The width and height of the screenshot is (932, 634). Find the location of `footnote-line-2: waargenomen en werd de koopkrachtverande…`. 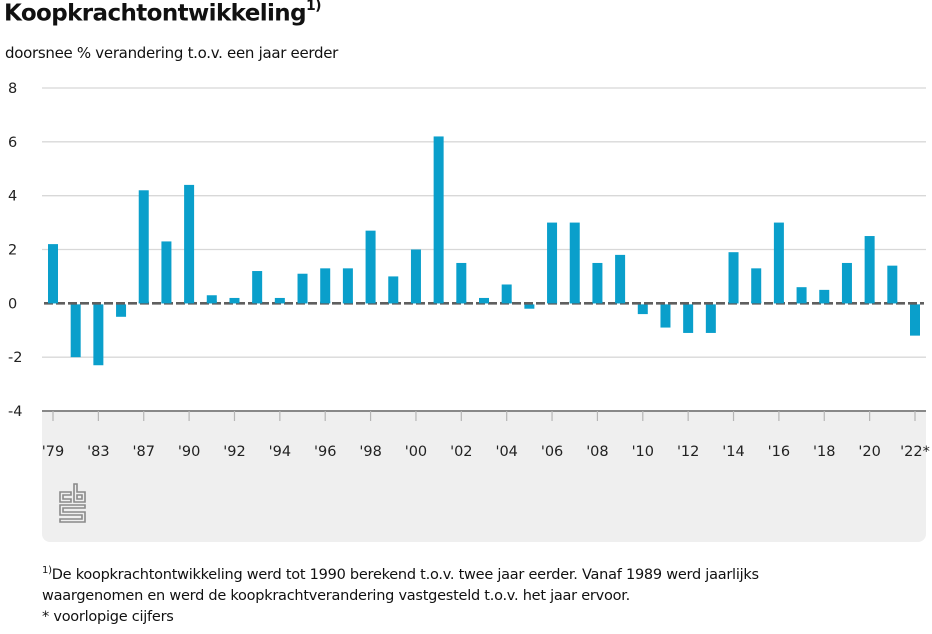

footnote-line-2: waargenomen en werd de koopkrachtverande… is located at coordinates (336, 595).